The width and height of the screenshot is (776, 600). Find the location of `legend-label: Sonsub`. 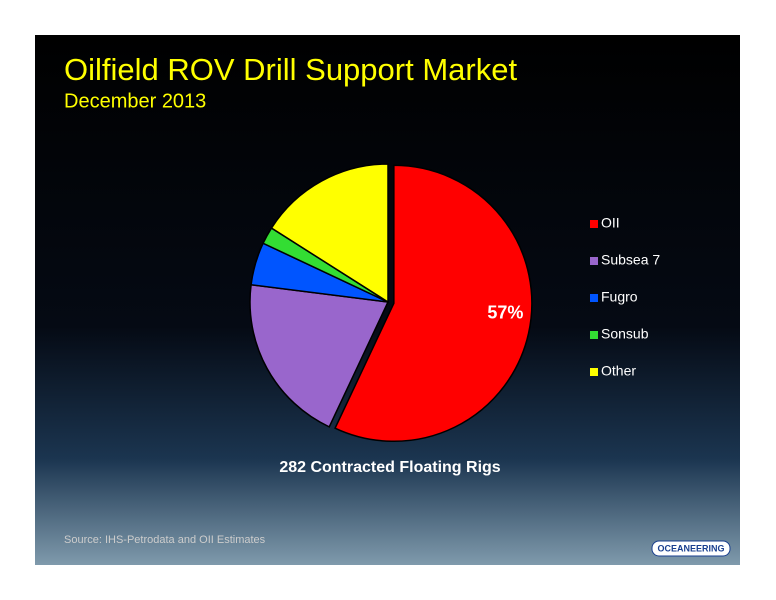

legend-label: Sonsub is located at coordinates (625, 334).